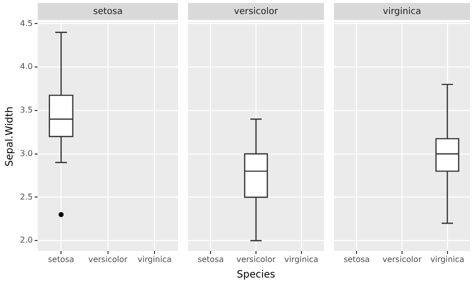 Image resolution: width=474 pixels, height=281 pixels. I want to click on chart-title: virginica, so click(402, 11).